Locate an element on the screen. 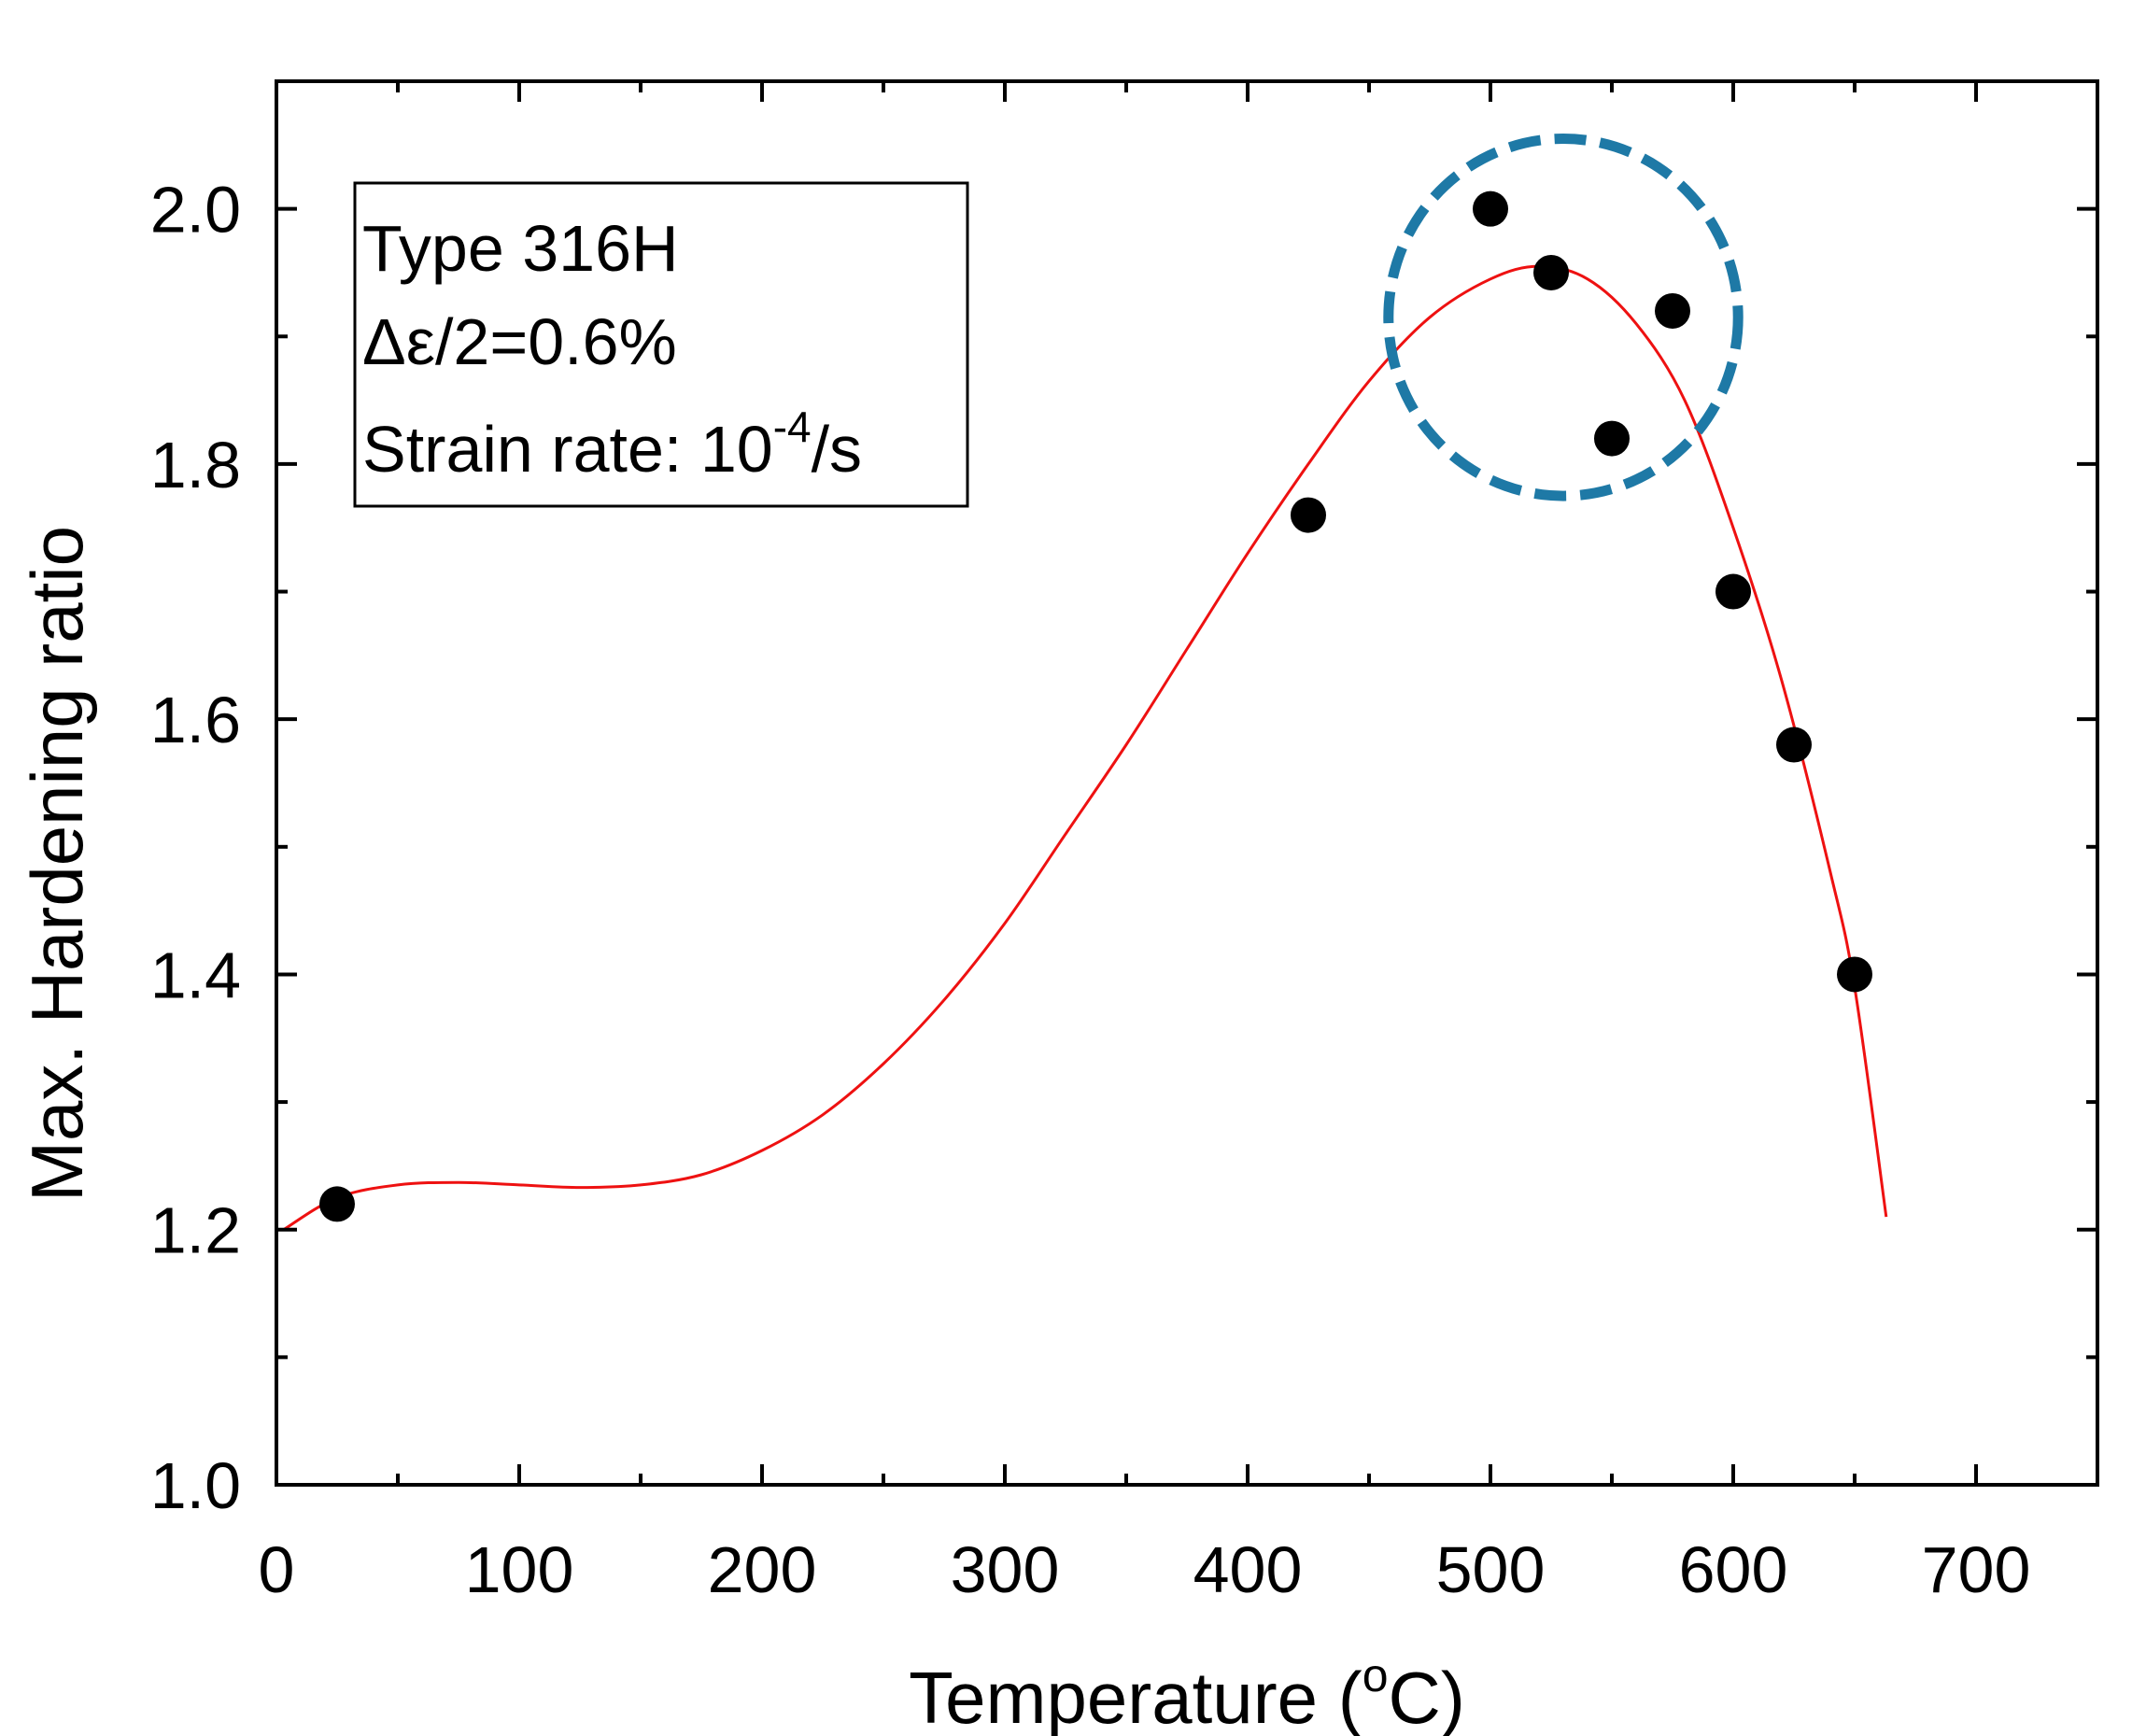 Image resolution: width=2132 pixels, height=1736 pixels. y-tick-label: 1.4 is located at coordinates (195, 975).